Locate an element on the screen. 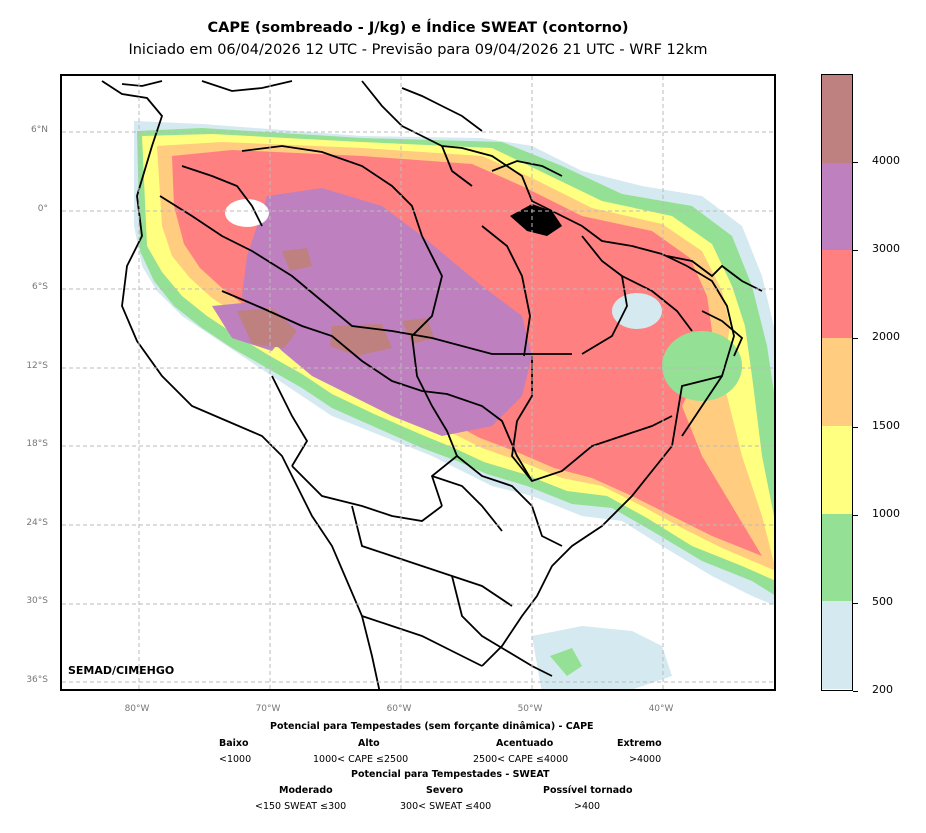 This screenshot has height=833, width=926. sweat-level-name: Possível tornado is located at coordinates (588, 790).